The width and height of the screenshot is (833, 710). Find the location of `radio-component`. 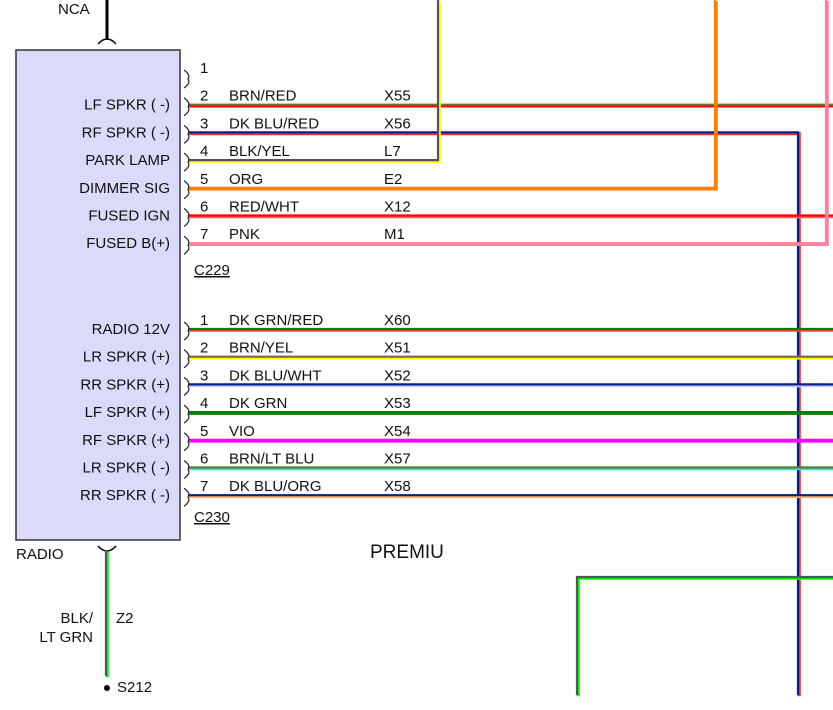

radio-component is located at coordinates (98, 295).